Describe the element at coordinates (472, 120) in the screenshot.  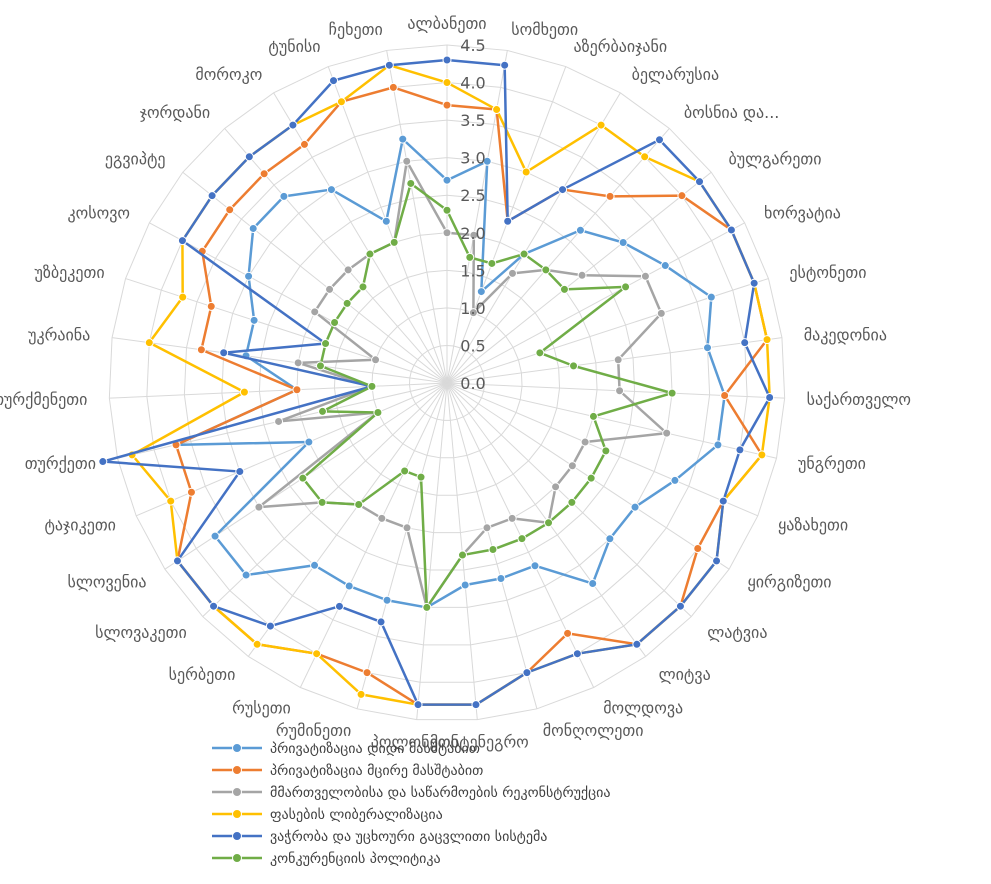
I see `tick-label: 3.5` at that location.